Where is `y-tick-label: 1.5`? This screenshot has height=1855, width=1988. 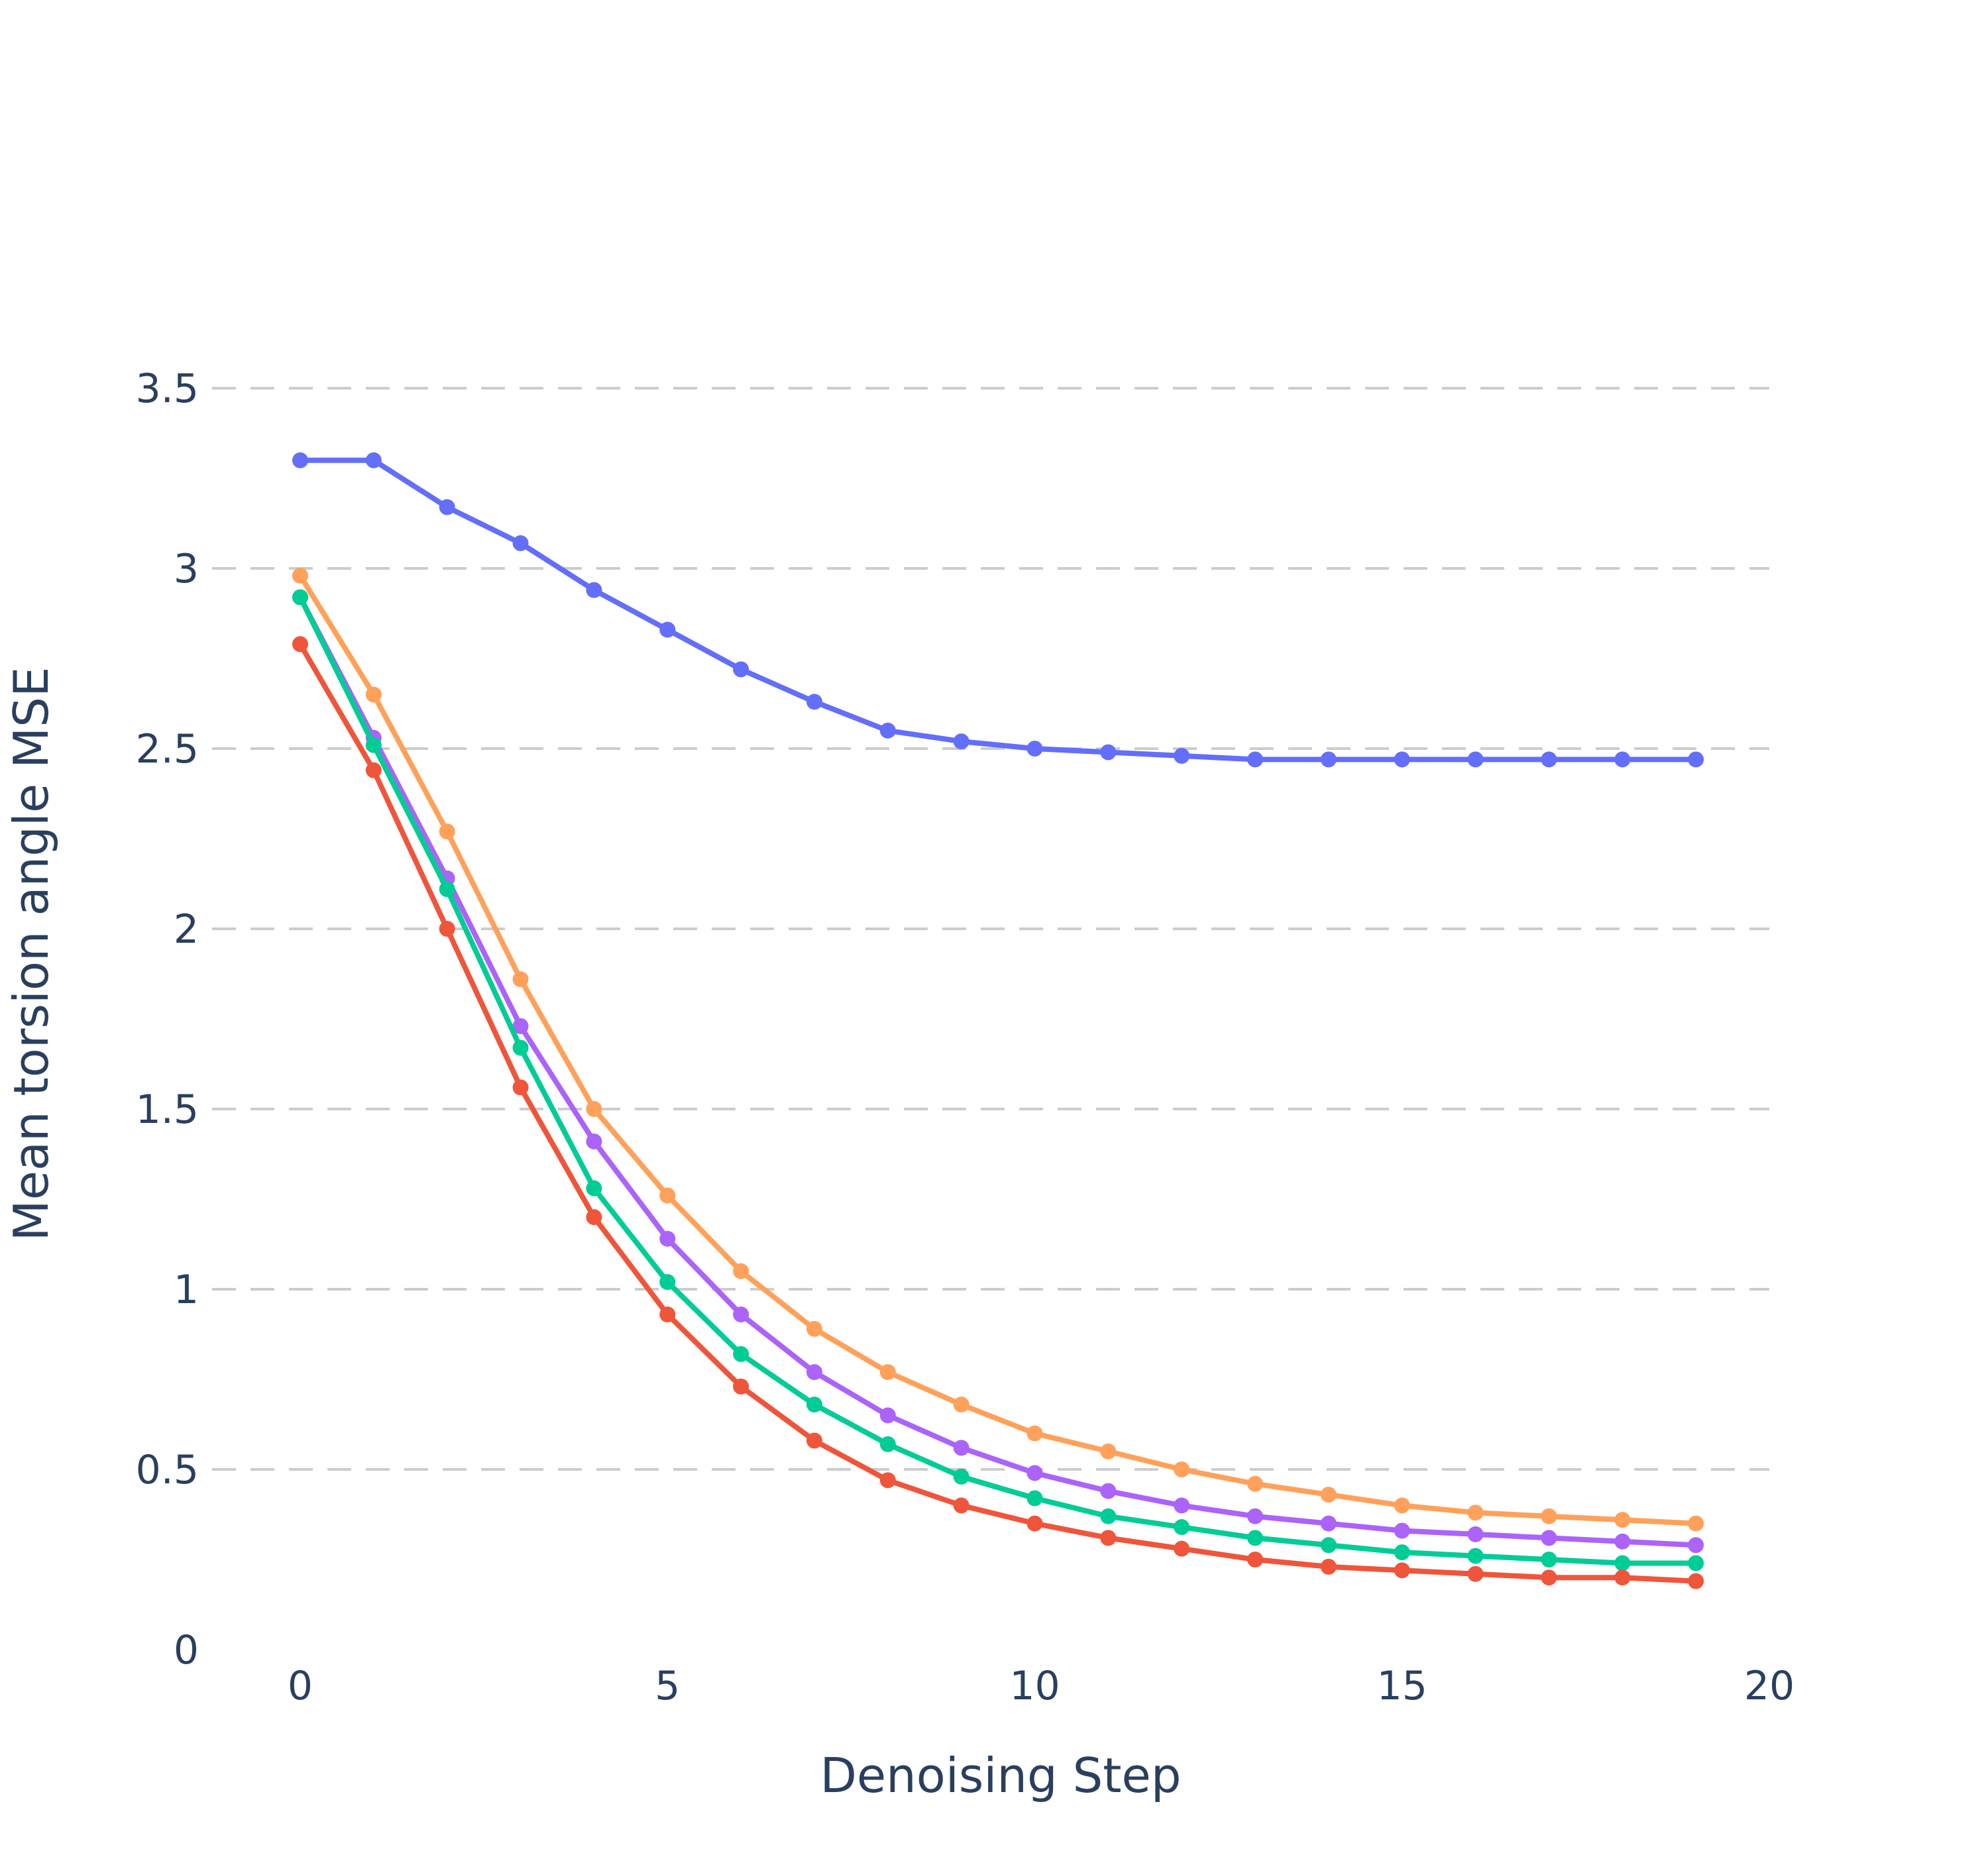 y-tick-label: 1.5 is located at coordinates (167, 1109).